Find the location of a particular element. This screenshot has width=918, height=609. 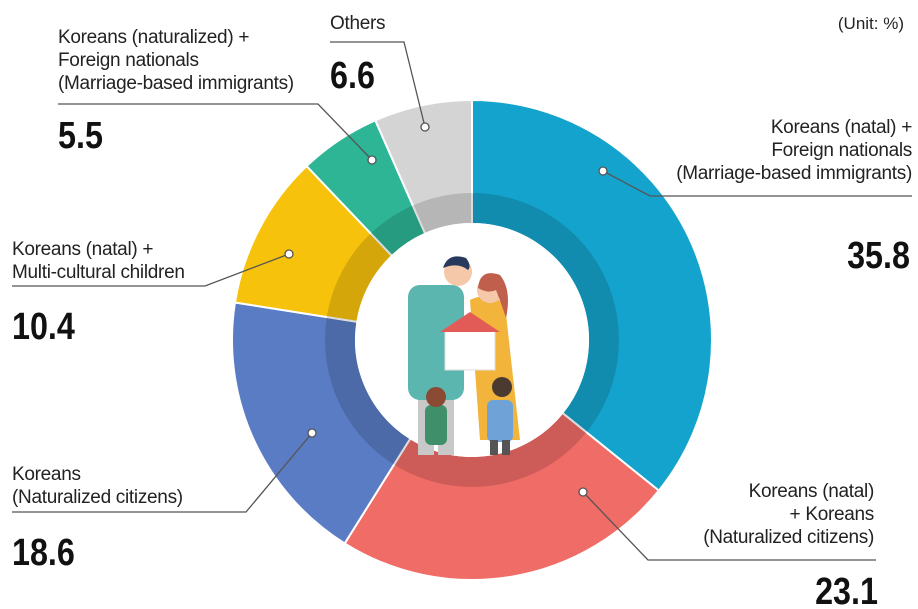

value-label: 35.8 is located at coordinates (878, 256).